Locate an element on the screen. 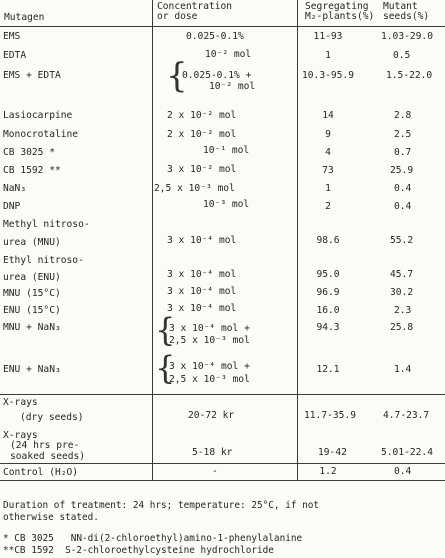 This screenshot has width=445, height=558. row-lasio-name: Lasiocarpine is located at coordinates (38, 115).